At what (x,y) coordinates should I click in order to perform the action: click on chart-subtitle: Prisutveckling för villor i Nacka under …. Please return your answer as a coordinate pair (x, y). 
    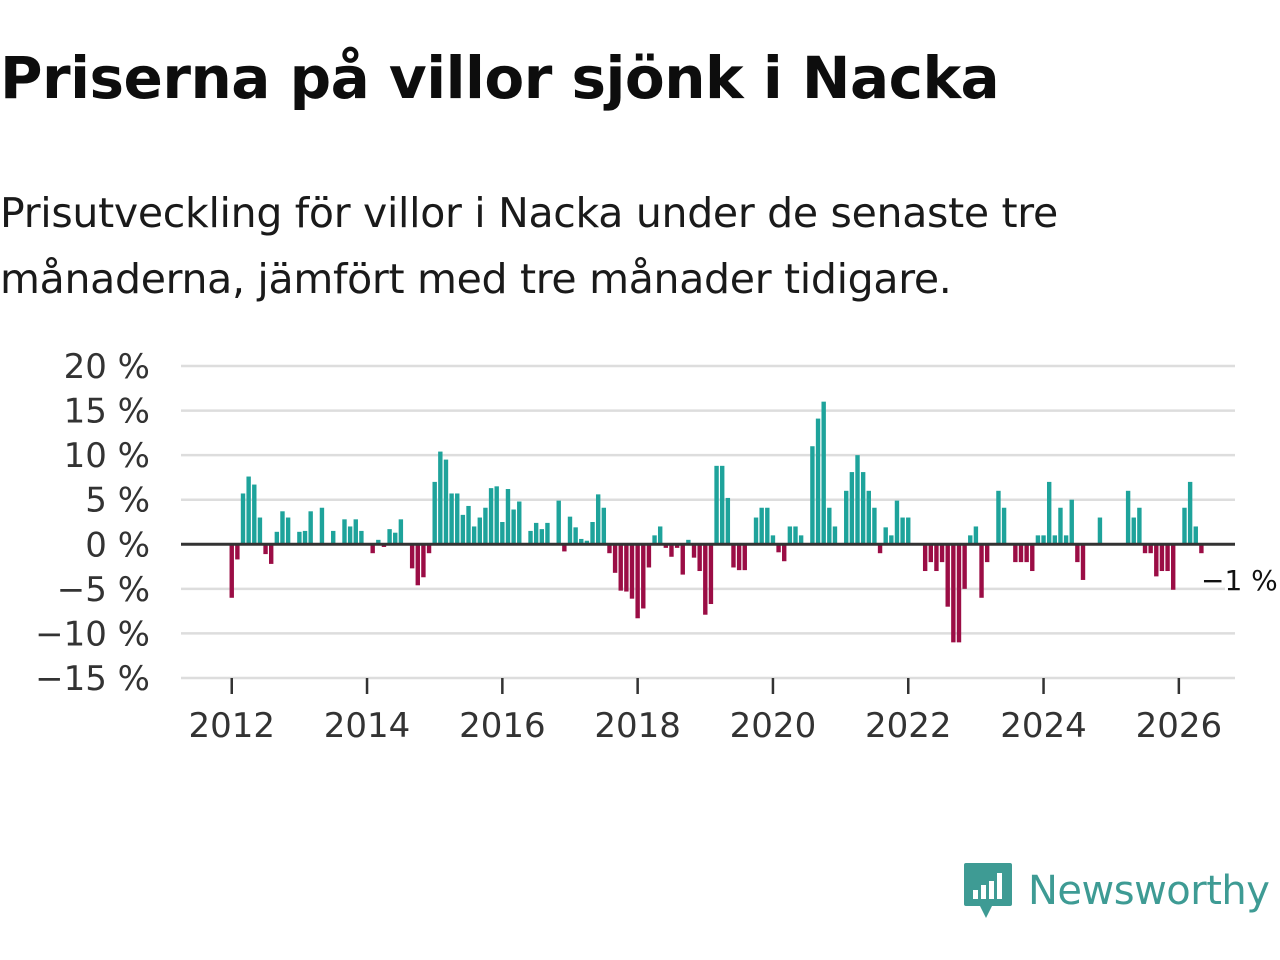
    Looking at the image, I should click on (529, 246).